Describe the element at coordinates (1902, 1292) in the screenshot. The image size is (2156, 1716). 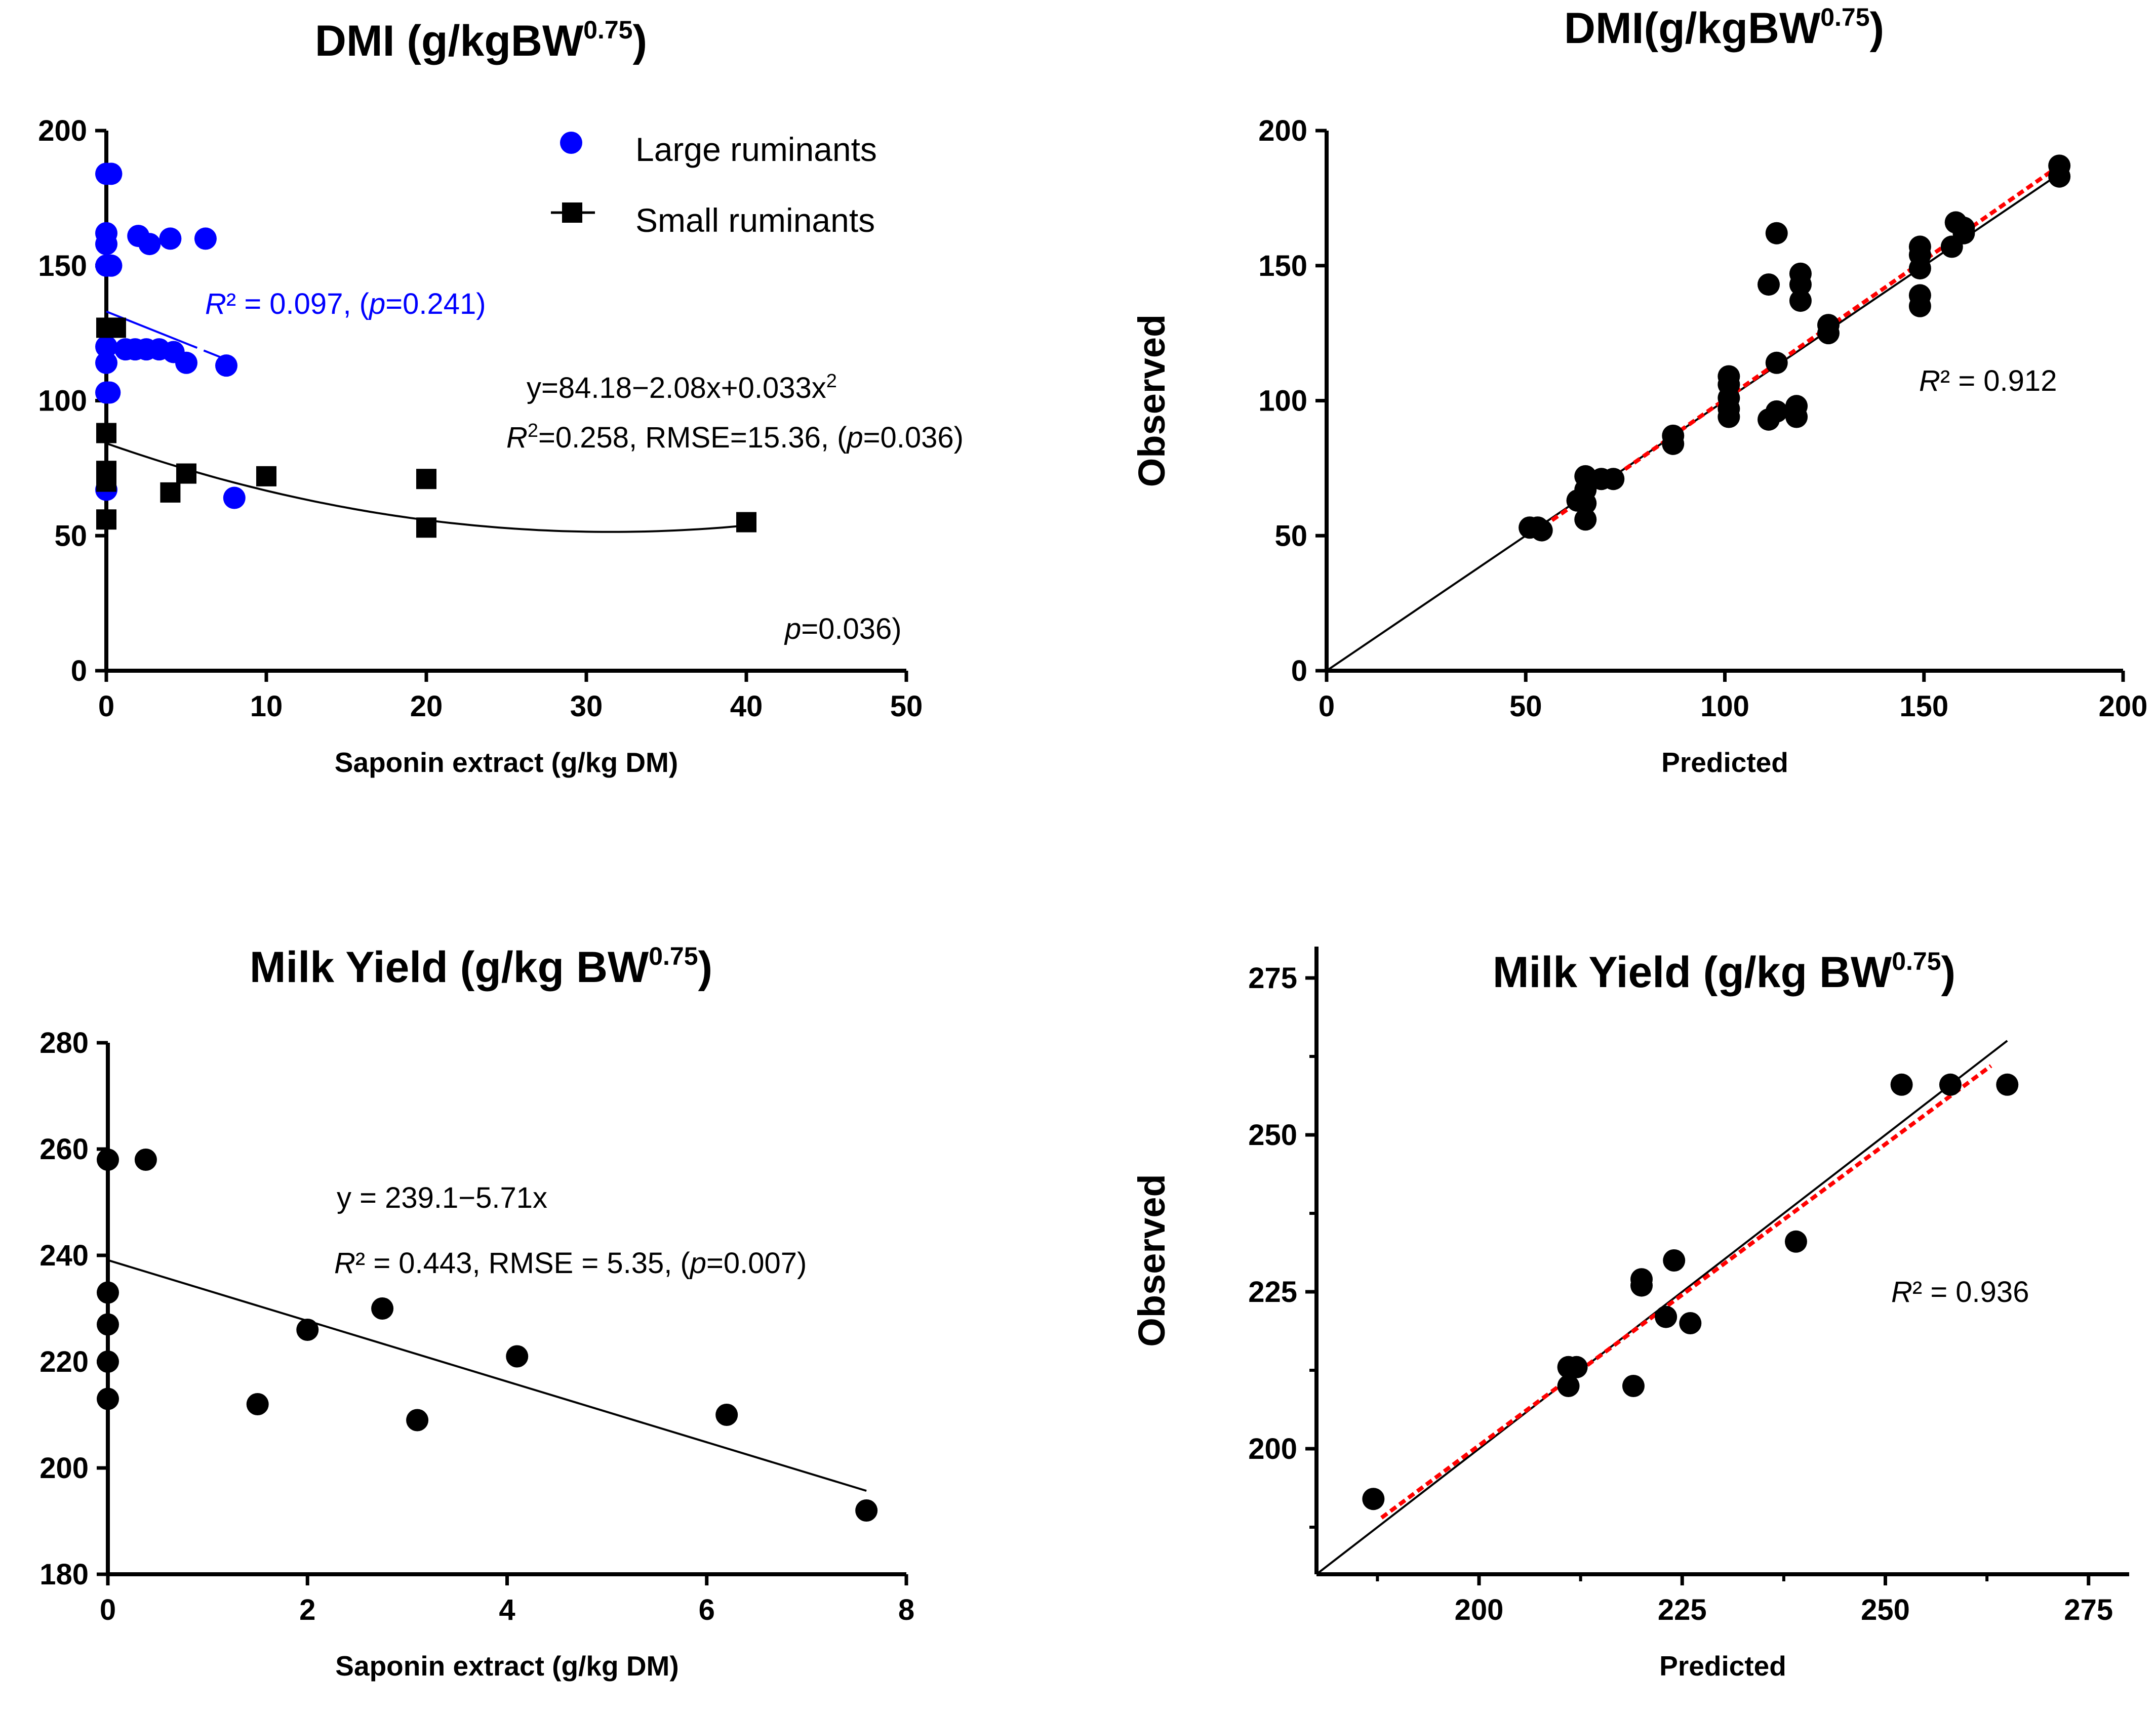
I see `annotation-r2-part: R` at that location.